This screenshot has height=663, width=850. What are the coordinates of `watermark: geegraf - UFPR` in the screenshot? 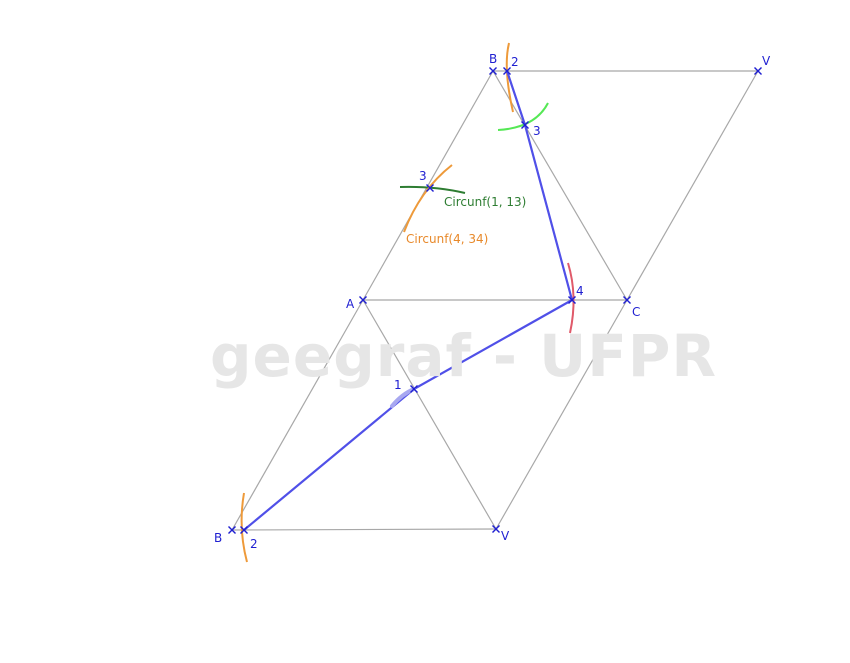 It's located at (464, 356).